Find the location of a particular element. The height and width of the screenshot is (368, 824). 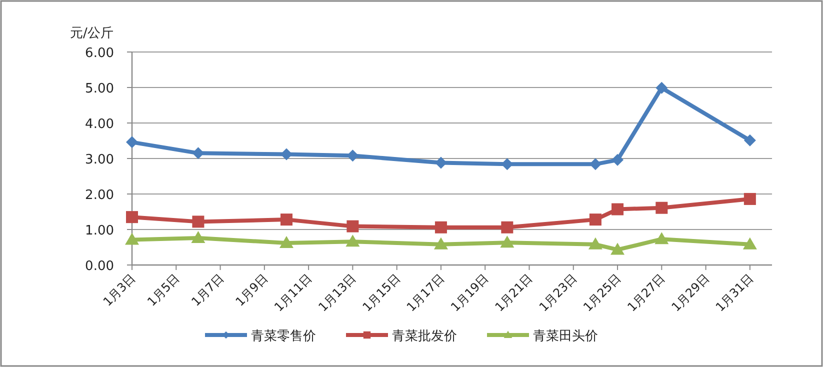

x-tick-label: 1月3日 is located at coordinates (119, 290).